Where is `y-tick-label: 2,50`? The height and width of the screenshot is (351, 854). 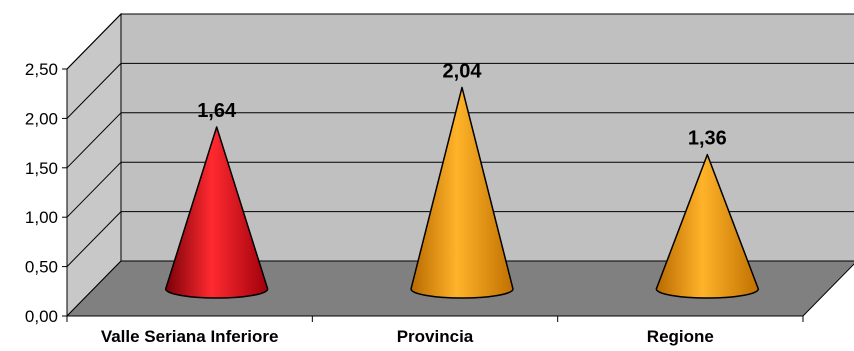
y-tick-label: 2,50 is located at coordinates (41, 69).